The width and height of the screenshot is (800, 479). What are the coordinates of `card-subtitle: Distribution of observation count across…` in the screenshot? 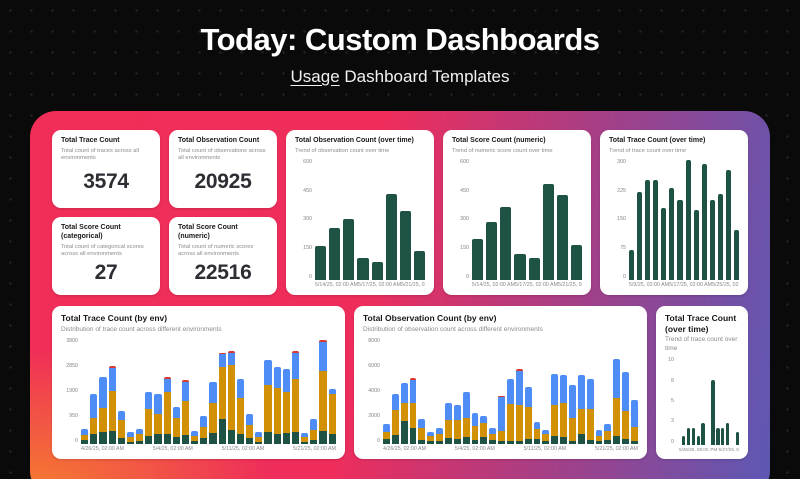 It's located at (453, 329).